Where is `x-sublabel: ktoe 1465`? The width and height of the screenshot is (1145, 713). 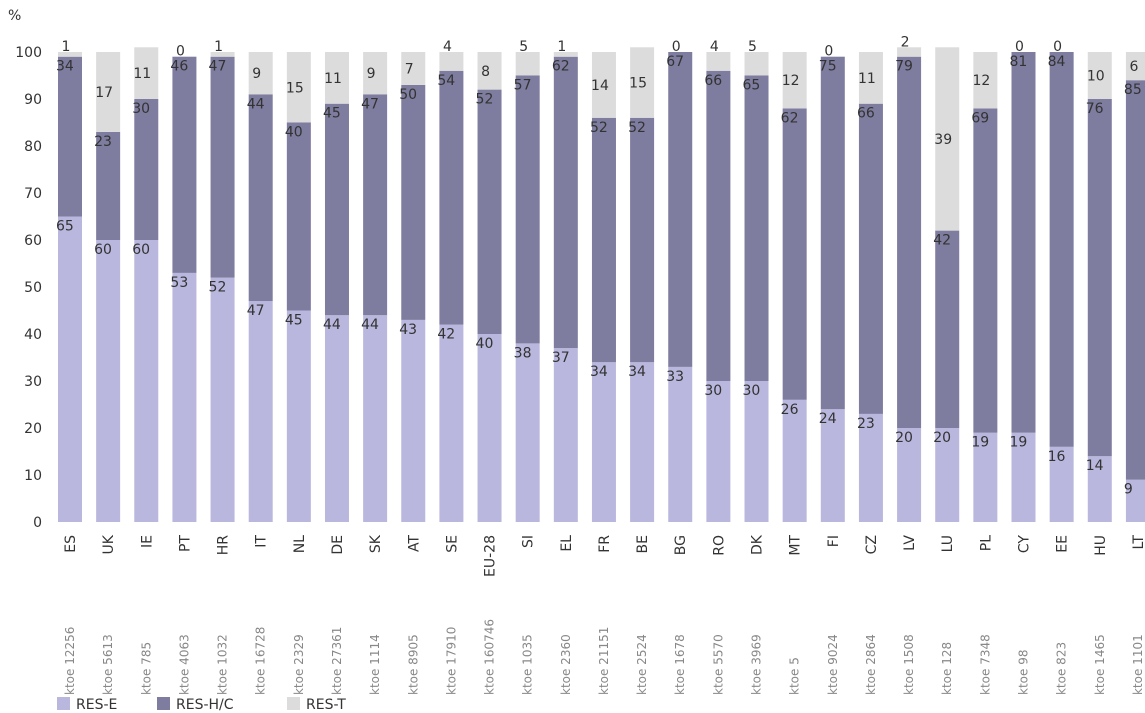 x-sublabel: ktoe 1465 is located at coordinates (1100, 664).